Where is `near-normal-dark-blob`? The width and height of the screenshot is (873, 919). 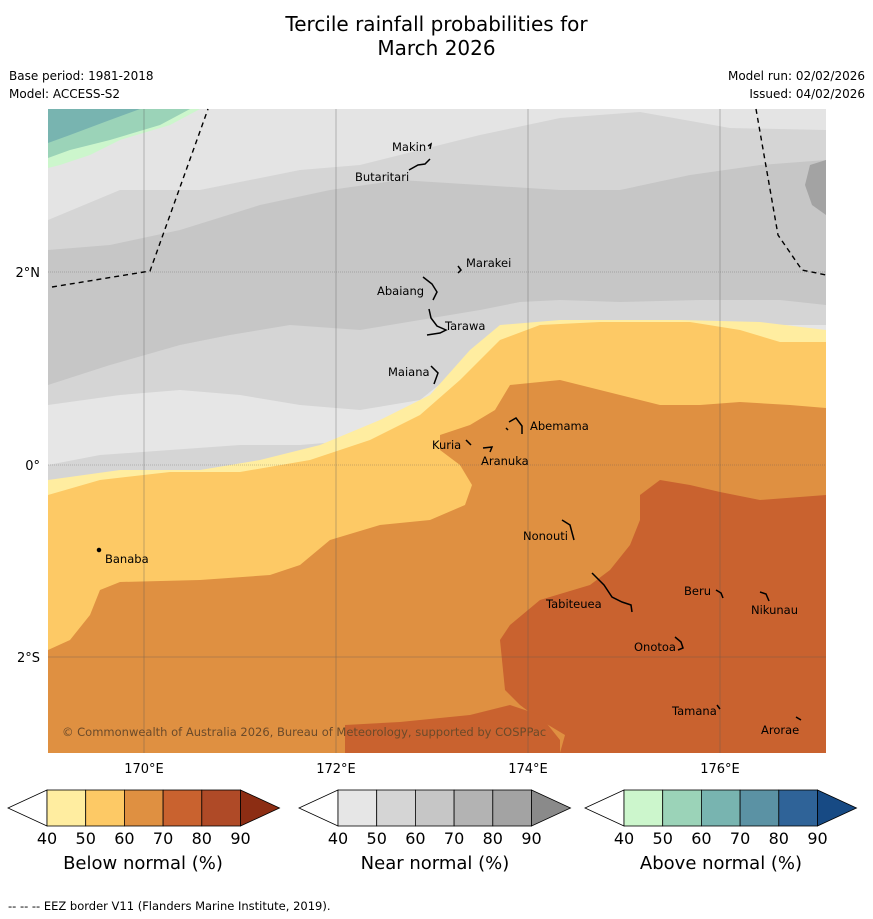
near-normal-dark-blob is located at coordinates (815, 187).